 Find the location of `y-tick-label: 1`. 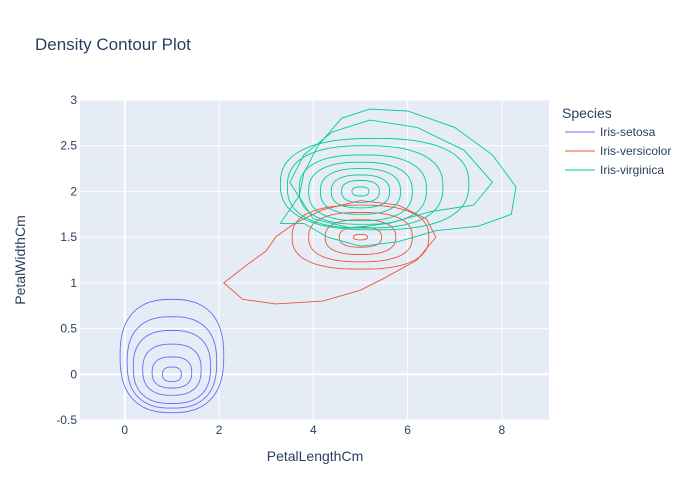

y-tick-label: 1 is located at coordinates (73, 283).